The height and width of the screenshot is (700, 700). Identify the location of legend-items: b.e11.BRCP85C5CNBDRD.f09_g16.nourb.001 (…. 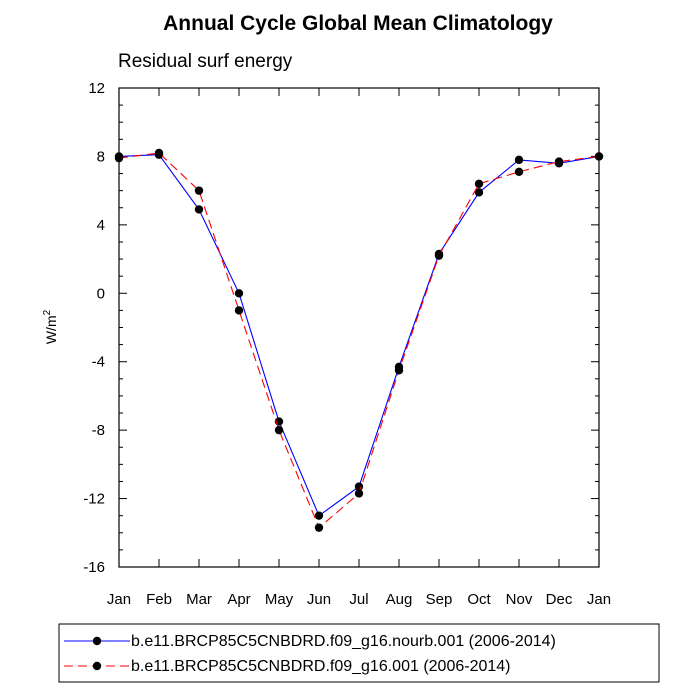
(310, 654).